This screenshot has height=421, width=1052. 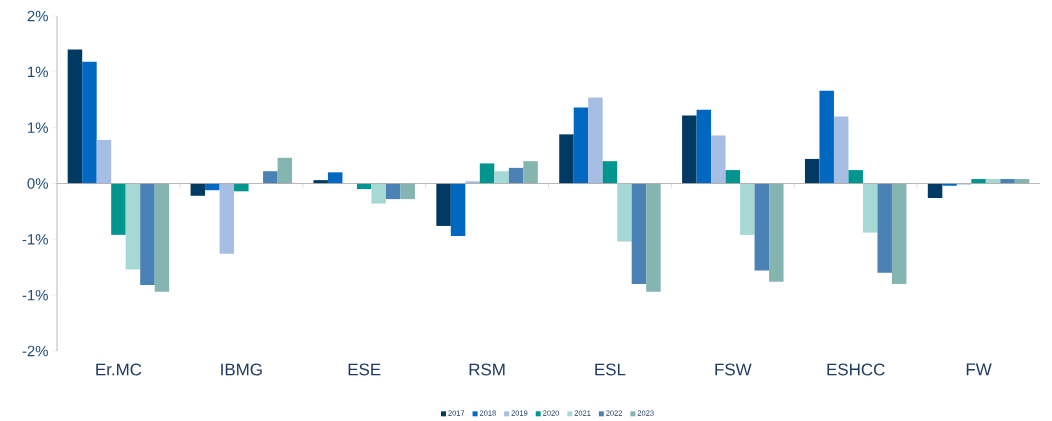 What do you see at coordinates (487, 369) in the screenshot?
I see `x-tick-label: RSM` at bounding box center [487, 369].